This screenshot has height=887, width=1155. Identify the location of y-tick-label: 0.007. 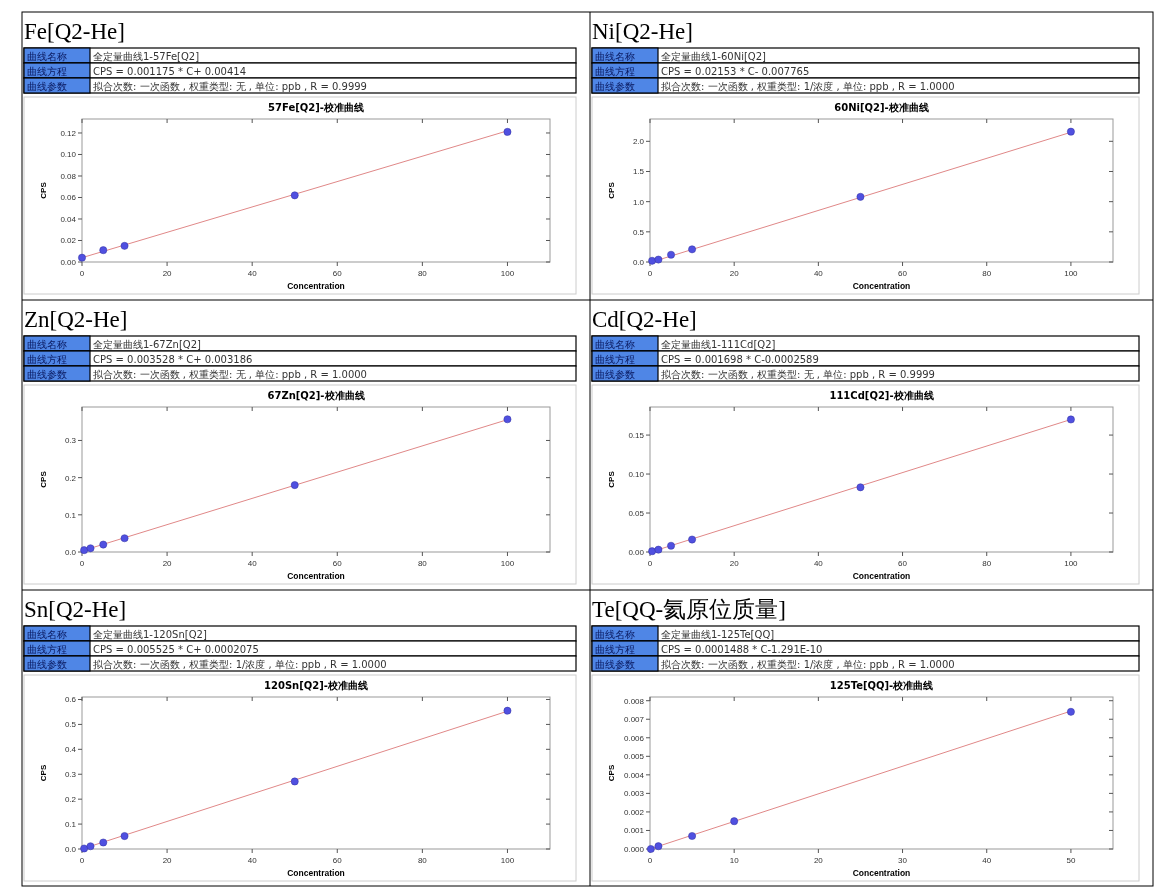
(634, 720).